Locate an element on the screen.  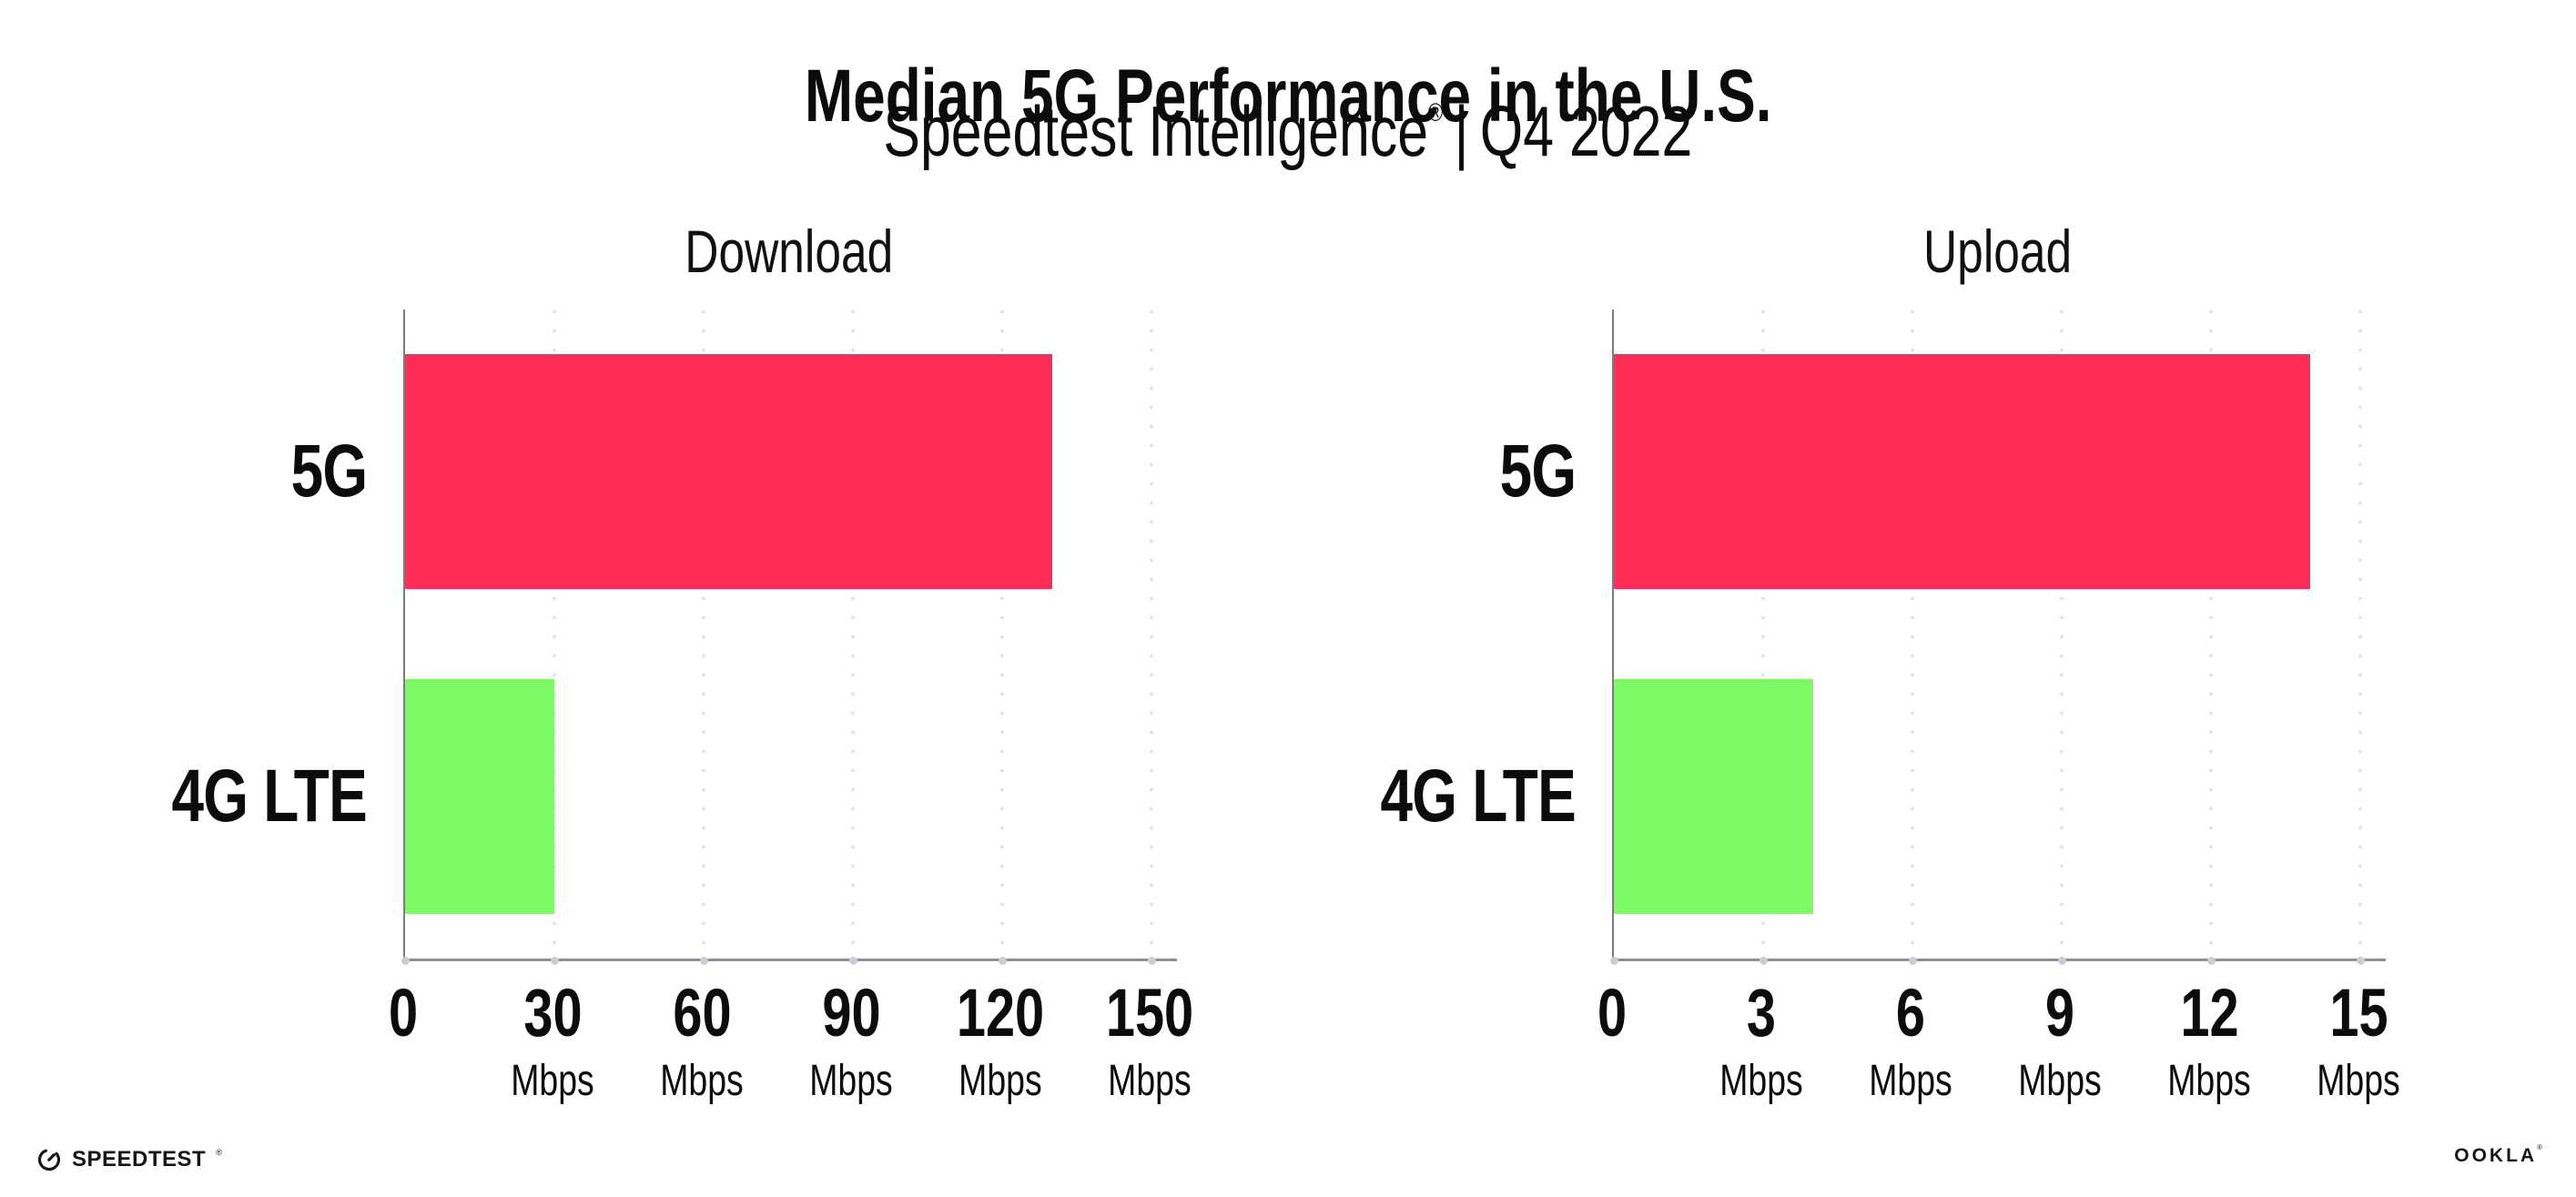
x-tick-value-text: 9 is located at coordinates (2059, 1012).